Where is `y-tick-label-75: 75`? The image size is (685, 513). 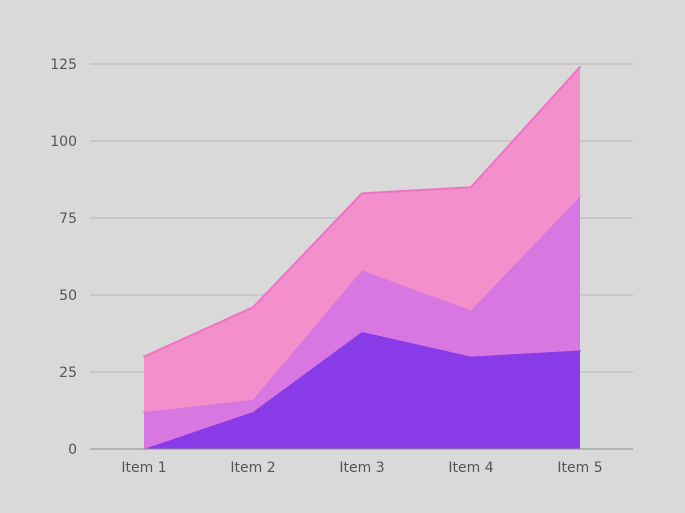
y-tick-label-75: 75 is located at coordinates (68, 219).